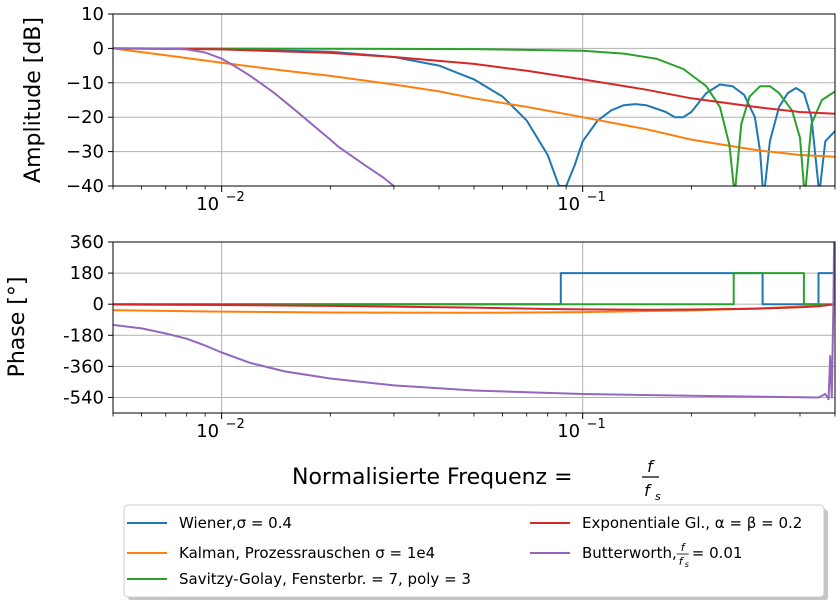 This screenshot has height=600, width=840. Describe the element at coordinates (717, 553) in the screenshot. I see `legend-label-tail: = 0.01` at that location.